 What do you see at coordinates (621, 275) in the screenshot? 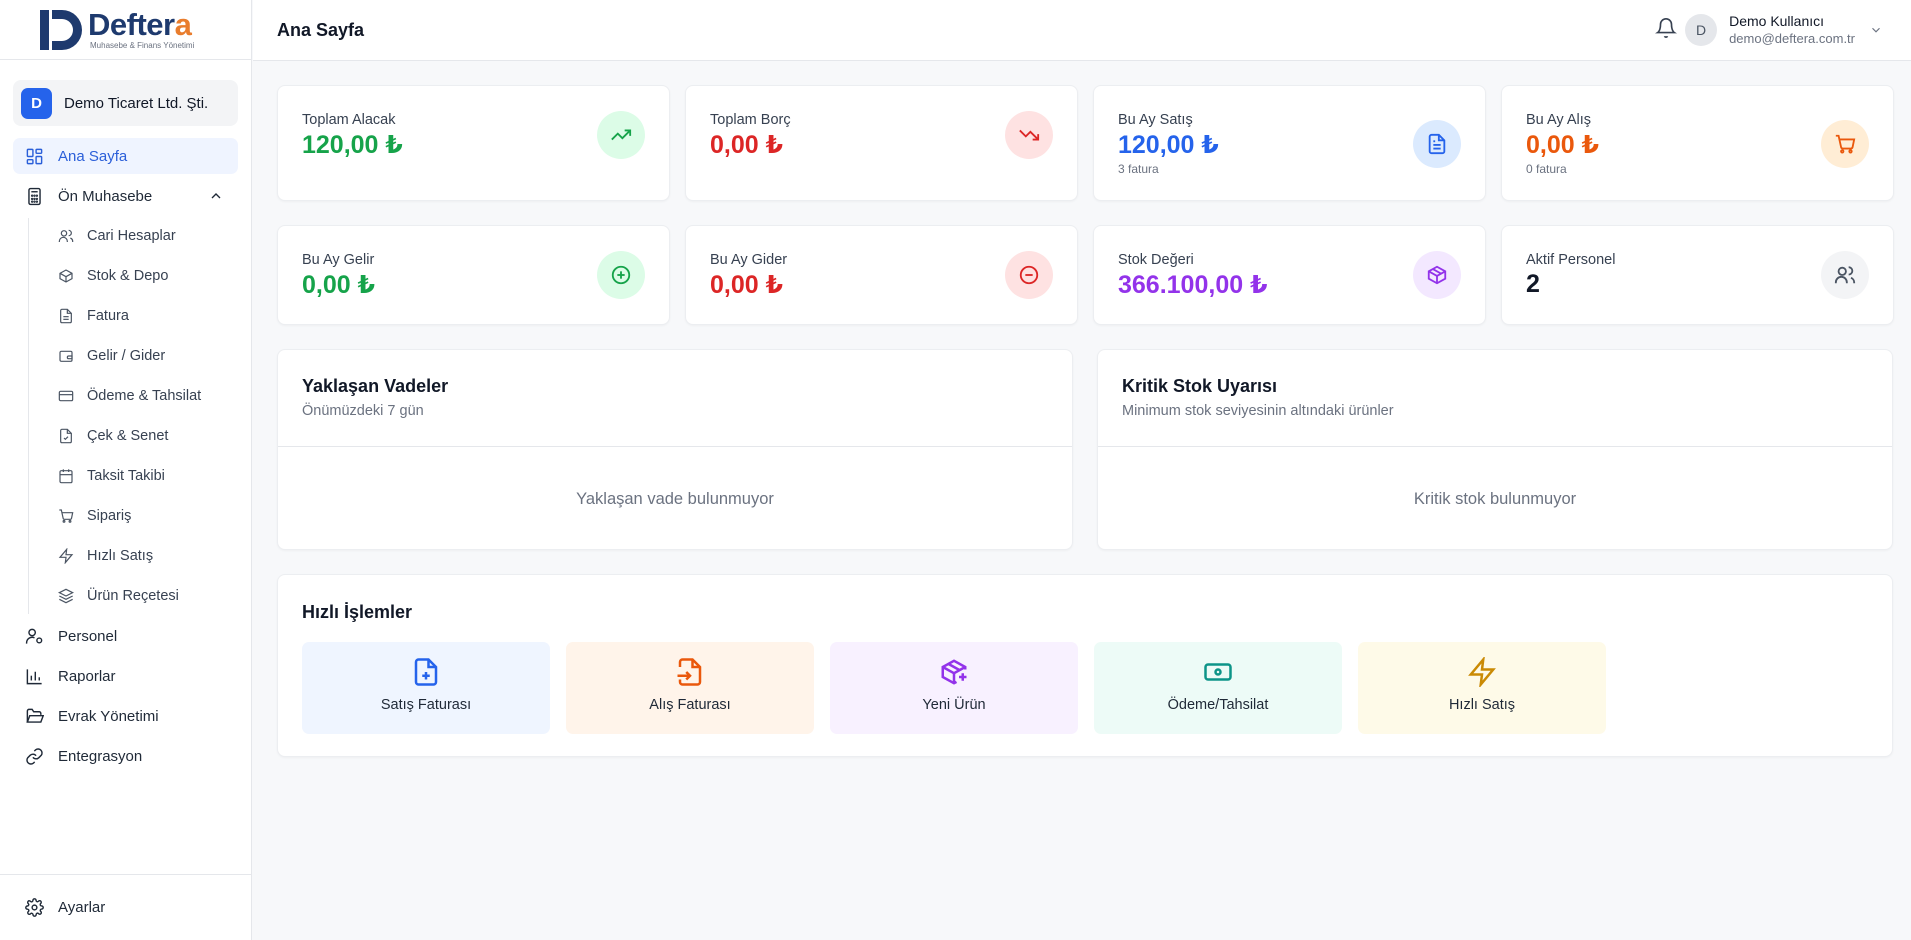
I see `plus-circle-icon` at bounding box center [621, 275].